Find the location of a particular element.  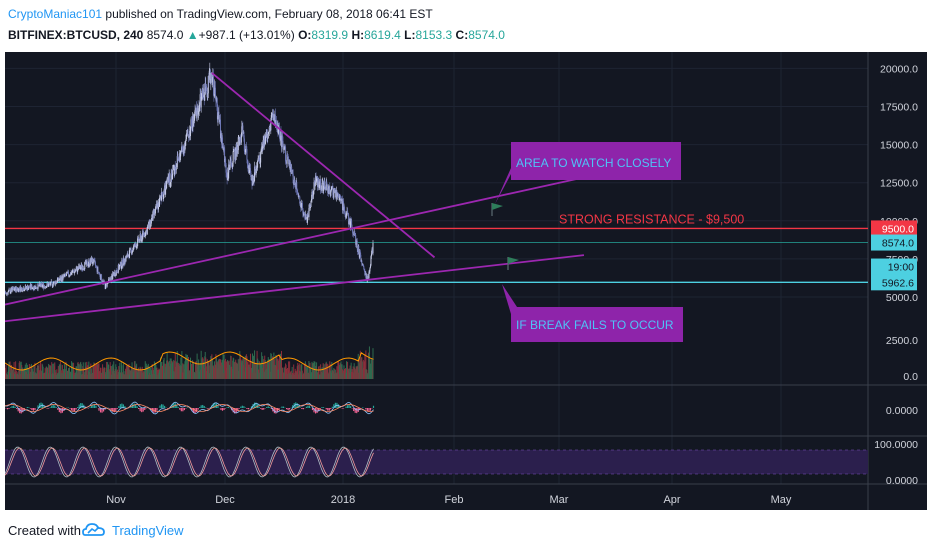

tradingview-brand: TradingView is located at coordinates (148, 530).